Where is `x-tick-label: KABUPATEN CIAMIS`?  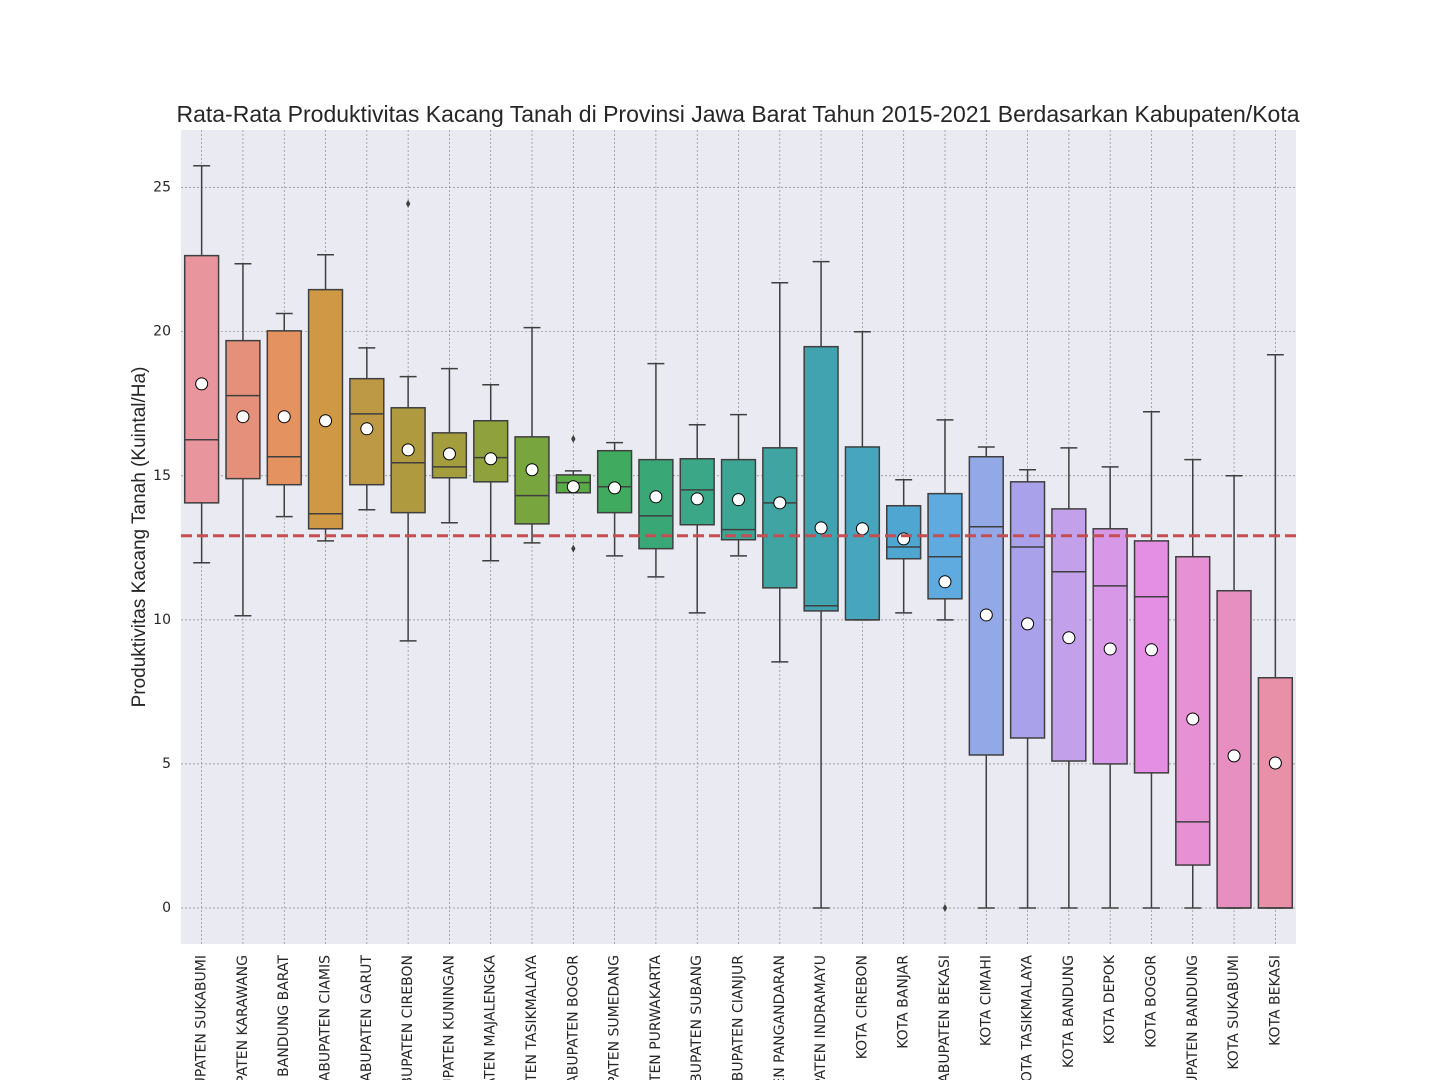
x-tick-label: KABUPATEN CIAMIS is located at coordinates (326, 1017).